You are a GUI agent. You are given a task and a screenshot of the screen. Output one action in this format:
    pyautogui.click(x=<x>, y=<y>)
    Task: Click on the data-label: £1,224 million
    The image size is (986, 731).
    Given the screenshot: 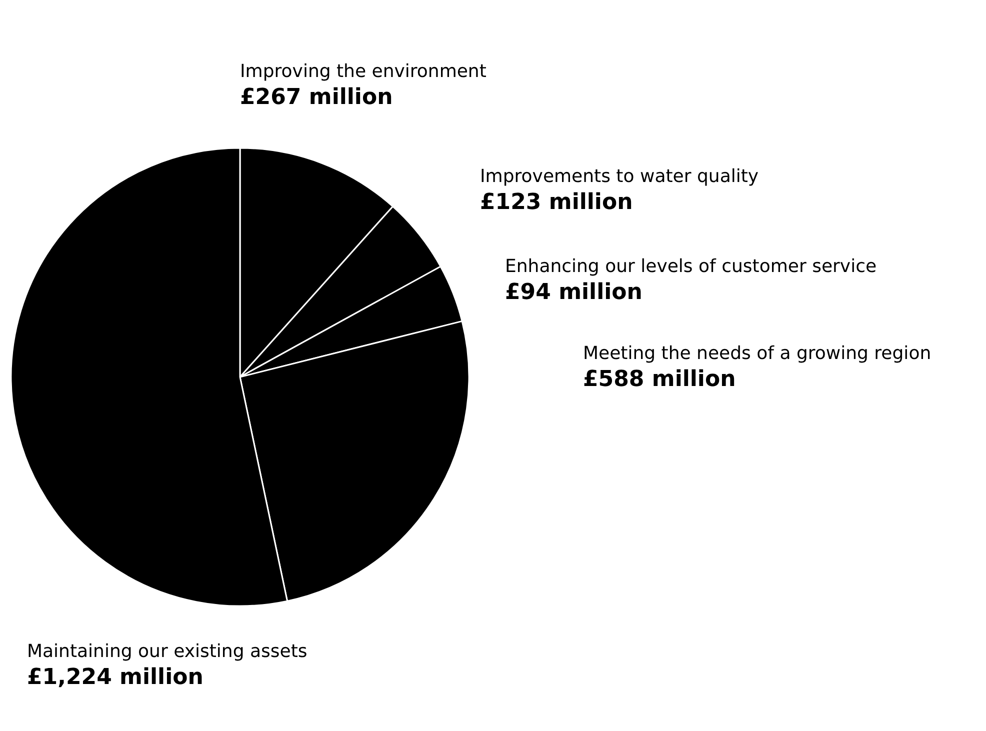 What is the action you would take?
    pyautogui.click(x=115, y=678)
    